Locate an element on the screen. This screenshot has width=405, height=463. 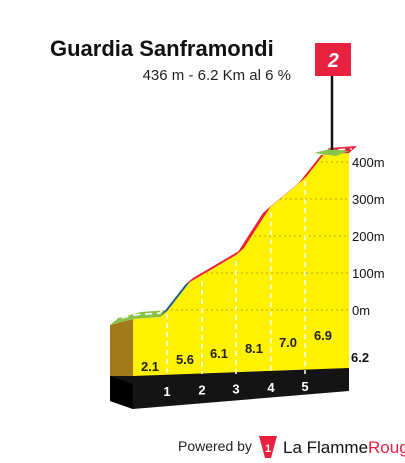
km-label: 4 is located at coordinates (271, 387).